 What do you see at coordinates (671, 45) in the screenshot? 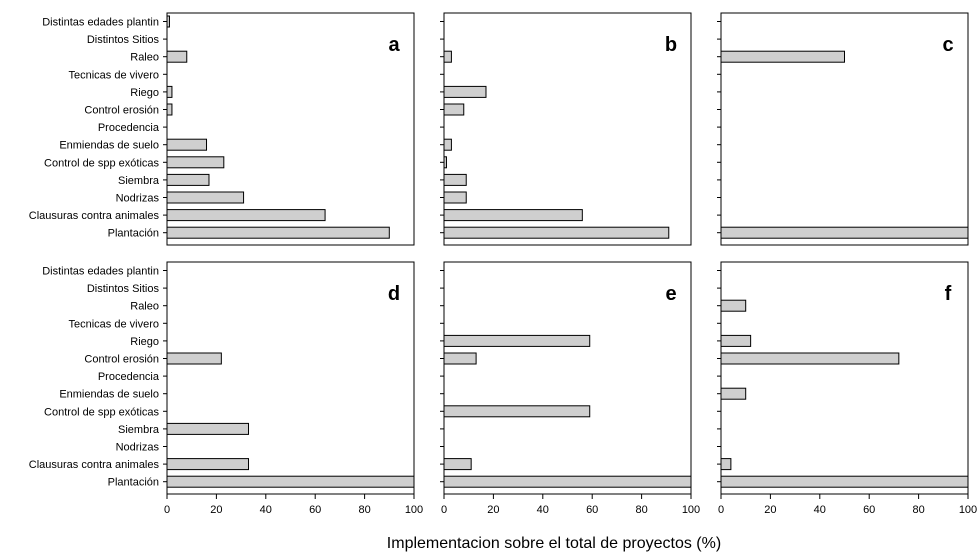
I see `panel-letter: b` at bounding box center [671, 45].